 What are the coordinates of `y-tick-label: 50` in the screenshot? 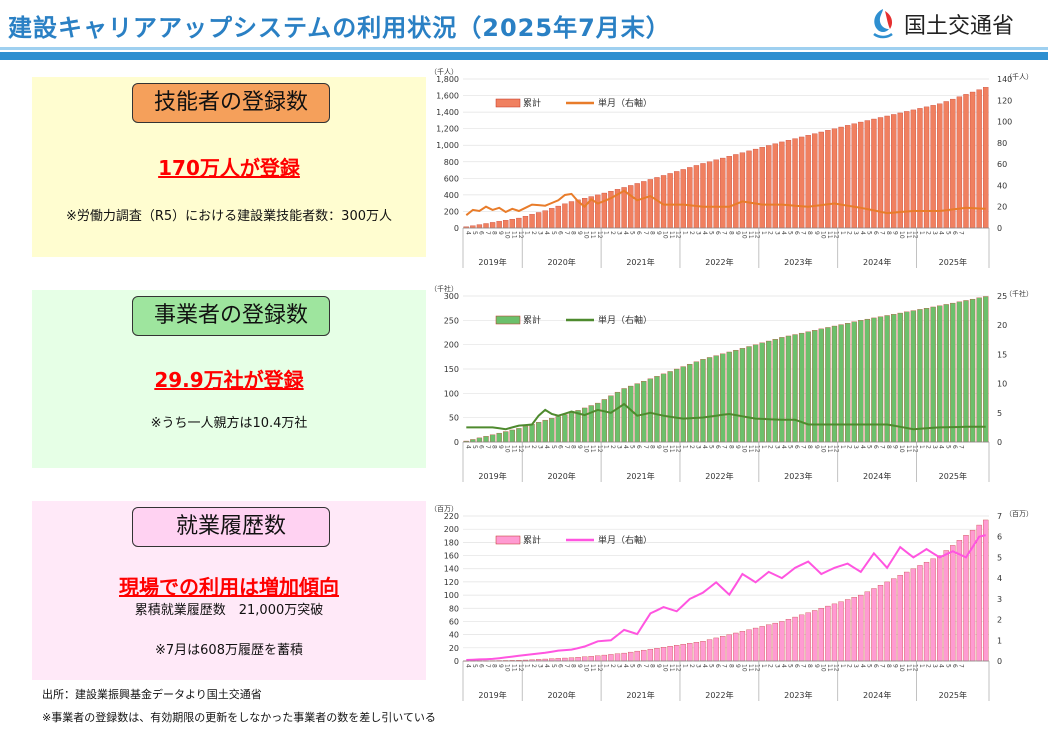 It's located at (454, 418).